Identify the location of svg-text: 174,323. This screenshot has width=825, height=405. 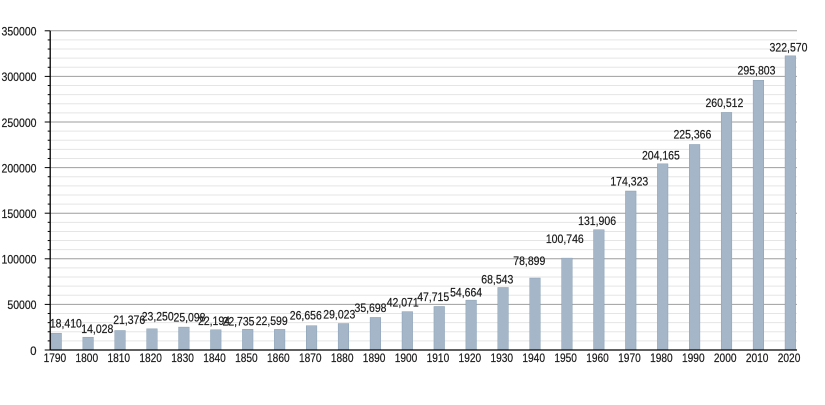
(629, 183).